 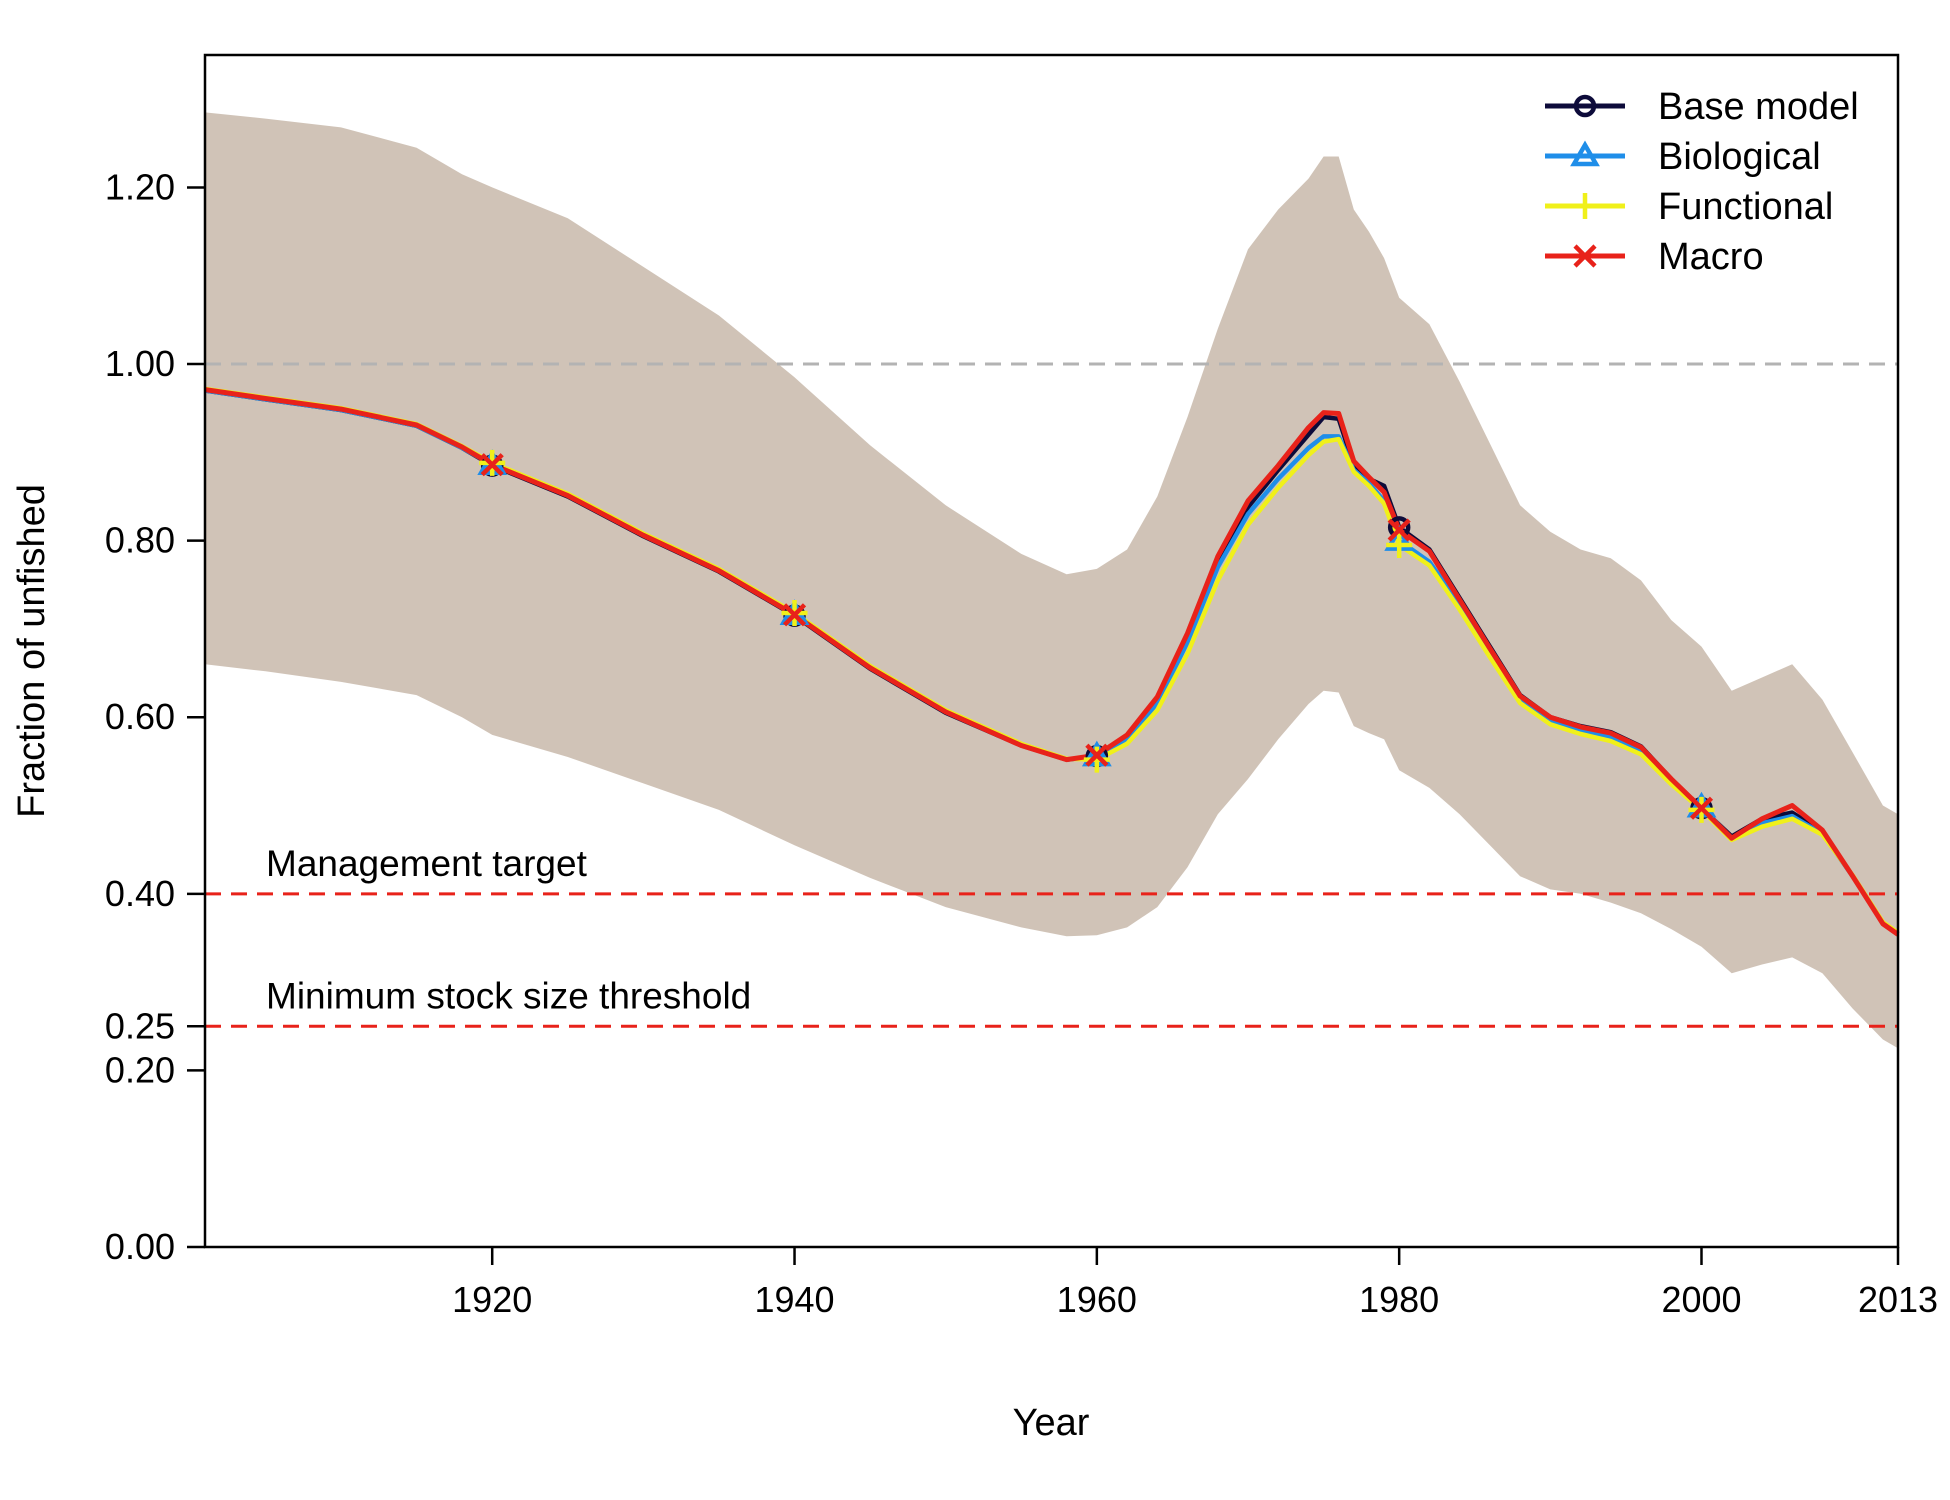 I want to click on x-tick-label-2000: 2000, so click(x=1701, y=1299).